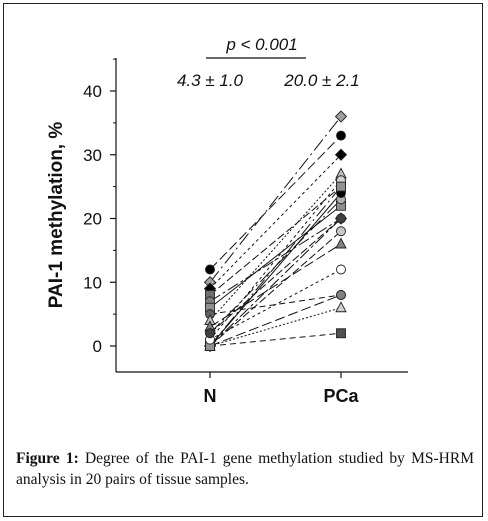 The height and width of the screenshot is (521, 488). I want to click on pair-markers, so click(275, 231).